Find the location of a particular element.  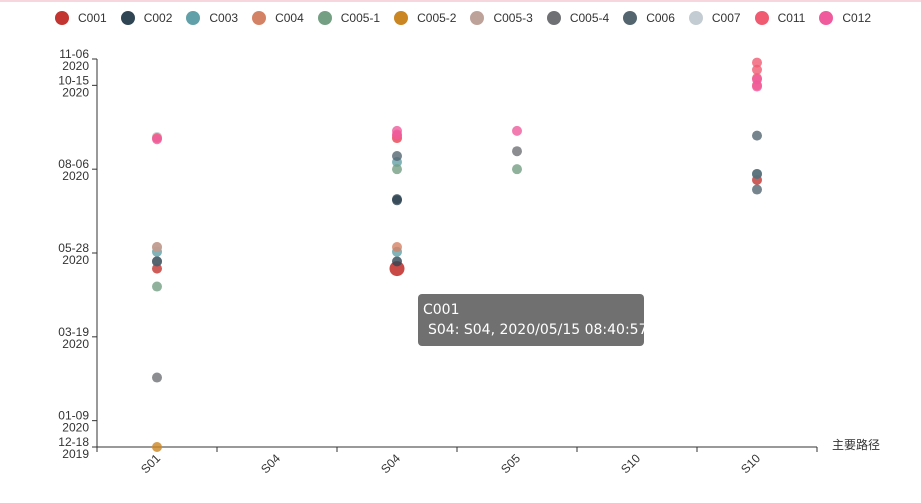

legend-item-c005-4: C005-4 is located at coordinates (578, 18).